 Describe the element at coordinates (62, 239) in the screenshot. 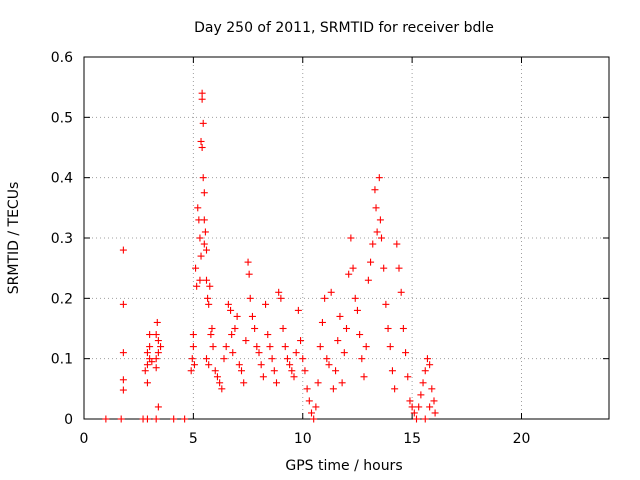

I see `y-tick-label: 0.3` at that location.